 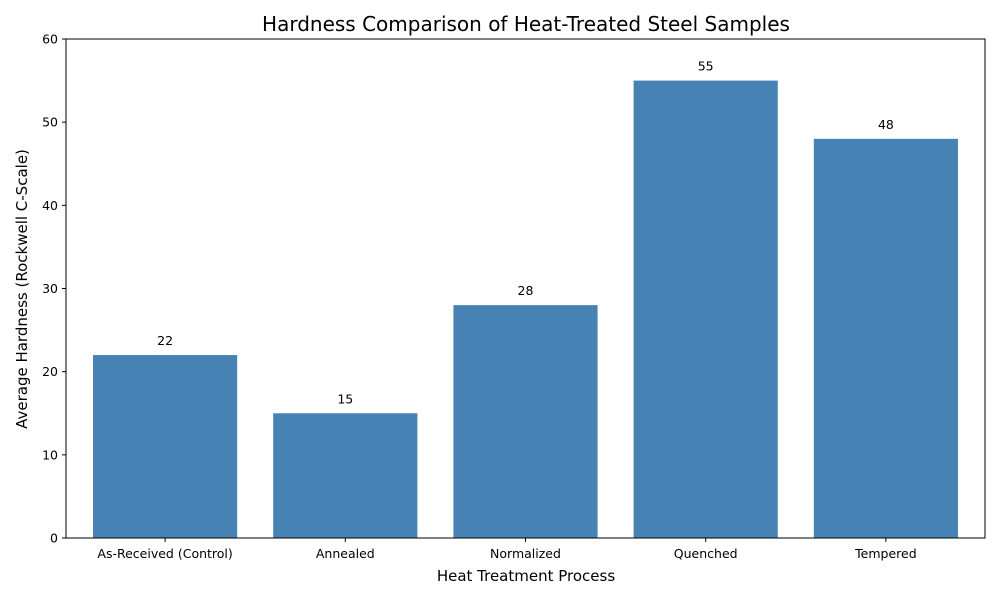 What do you see at coordinates (706, 553) in the screenshot?
I see `x-tick-label-3: Quenched` at bounding box center [706, 553].